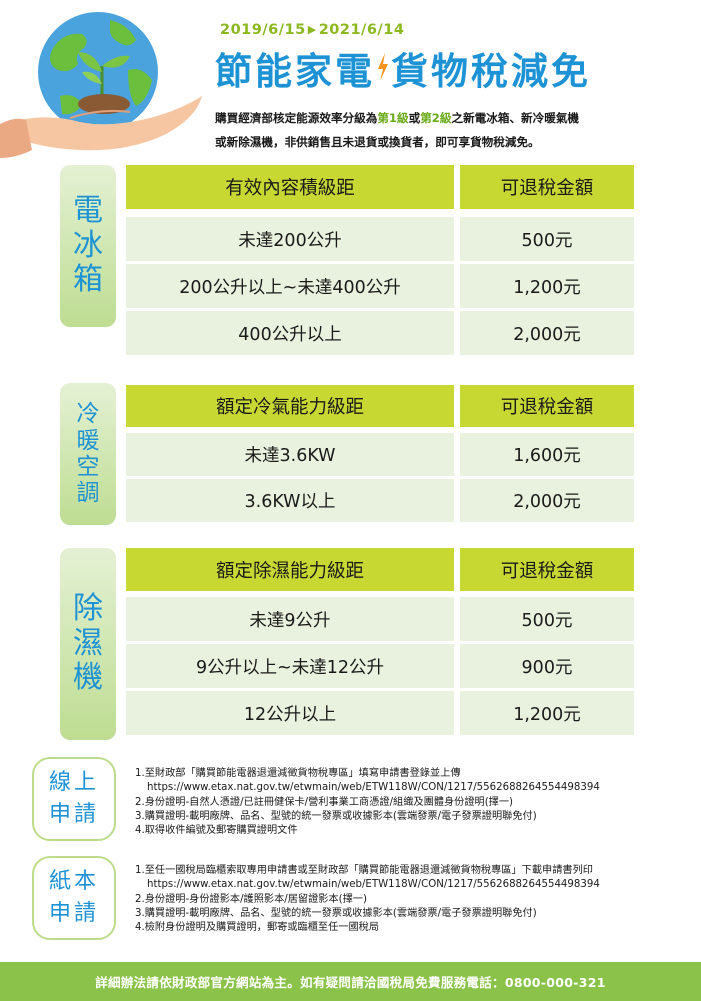 This screenshot has width=701, height=1001. What do you see at coordinates (298, 773) in the screenshot?
I see `list-item: 1.至財政部「購買節能電器退還減徵貨物稅專區」填寫申請書登錄並上傳` at bounding box center [298, 773].